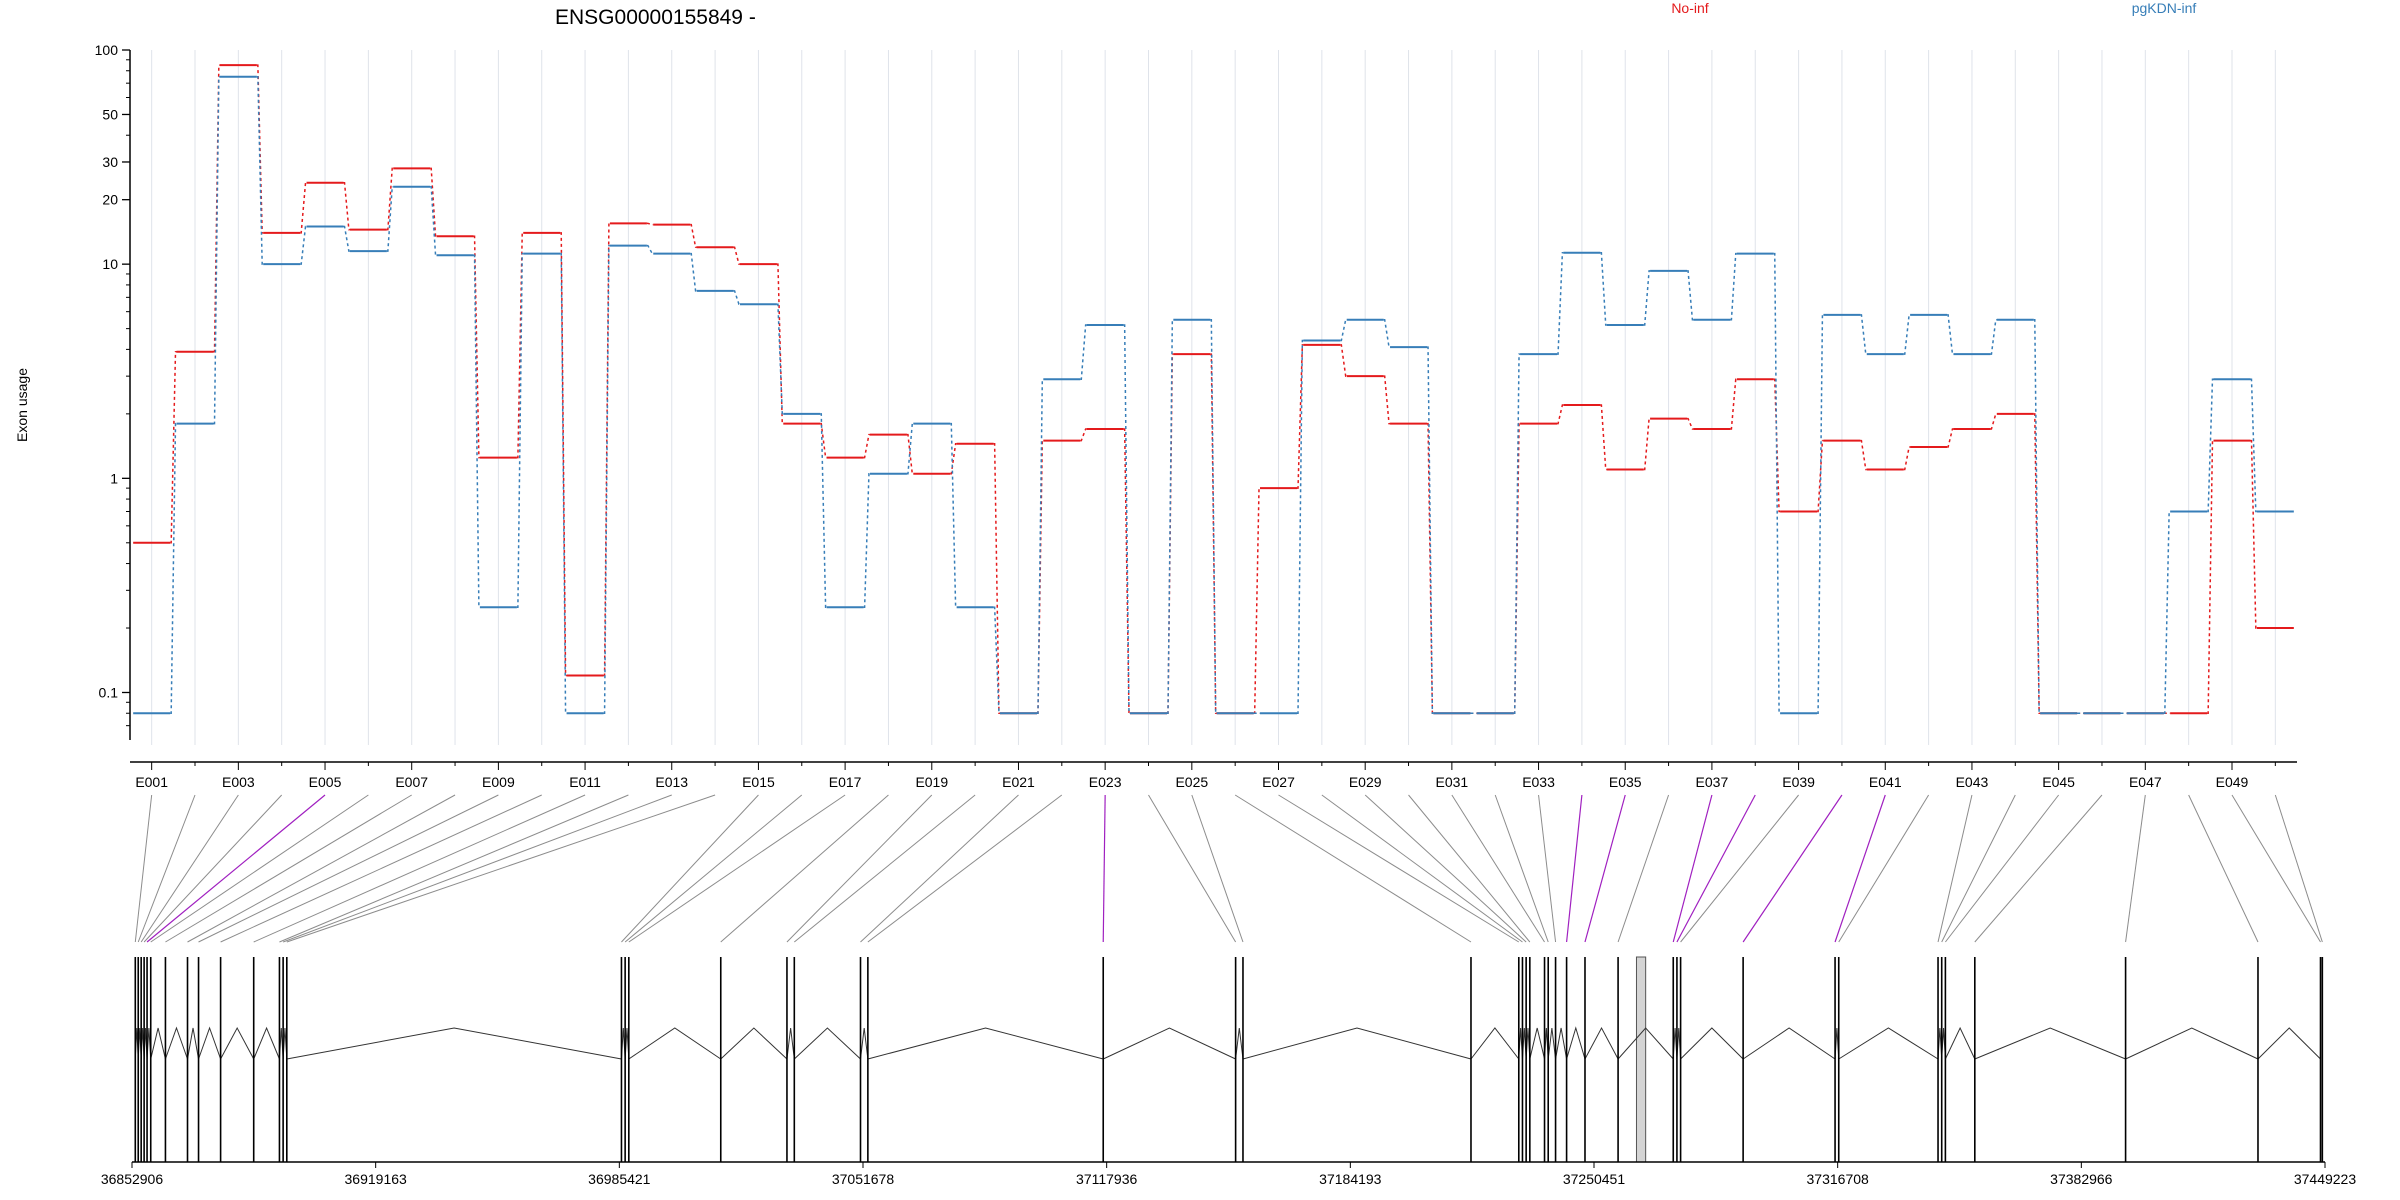 This screenshot has width=2400, height=1200. What do you see at coordinates (671, 782) in the screenshot?
I see `x-tick-label: E013` at bounding box center [671, 782].